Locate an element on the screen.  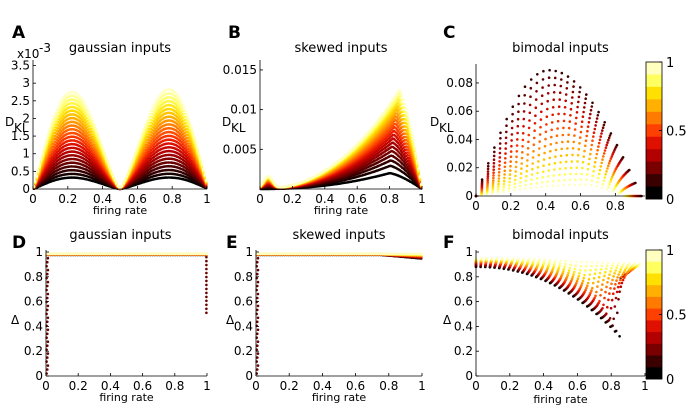
y-tick-label: 2.5 is located at coordinates (20, 101).